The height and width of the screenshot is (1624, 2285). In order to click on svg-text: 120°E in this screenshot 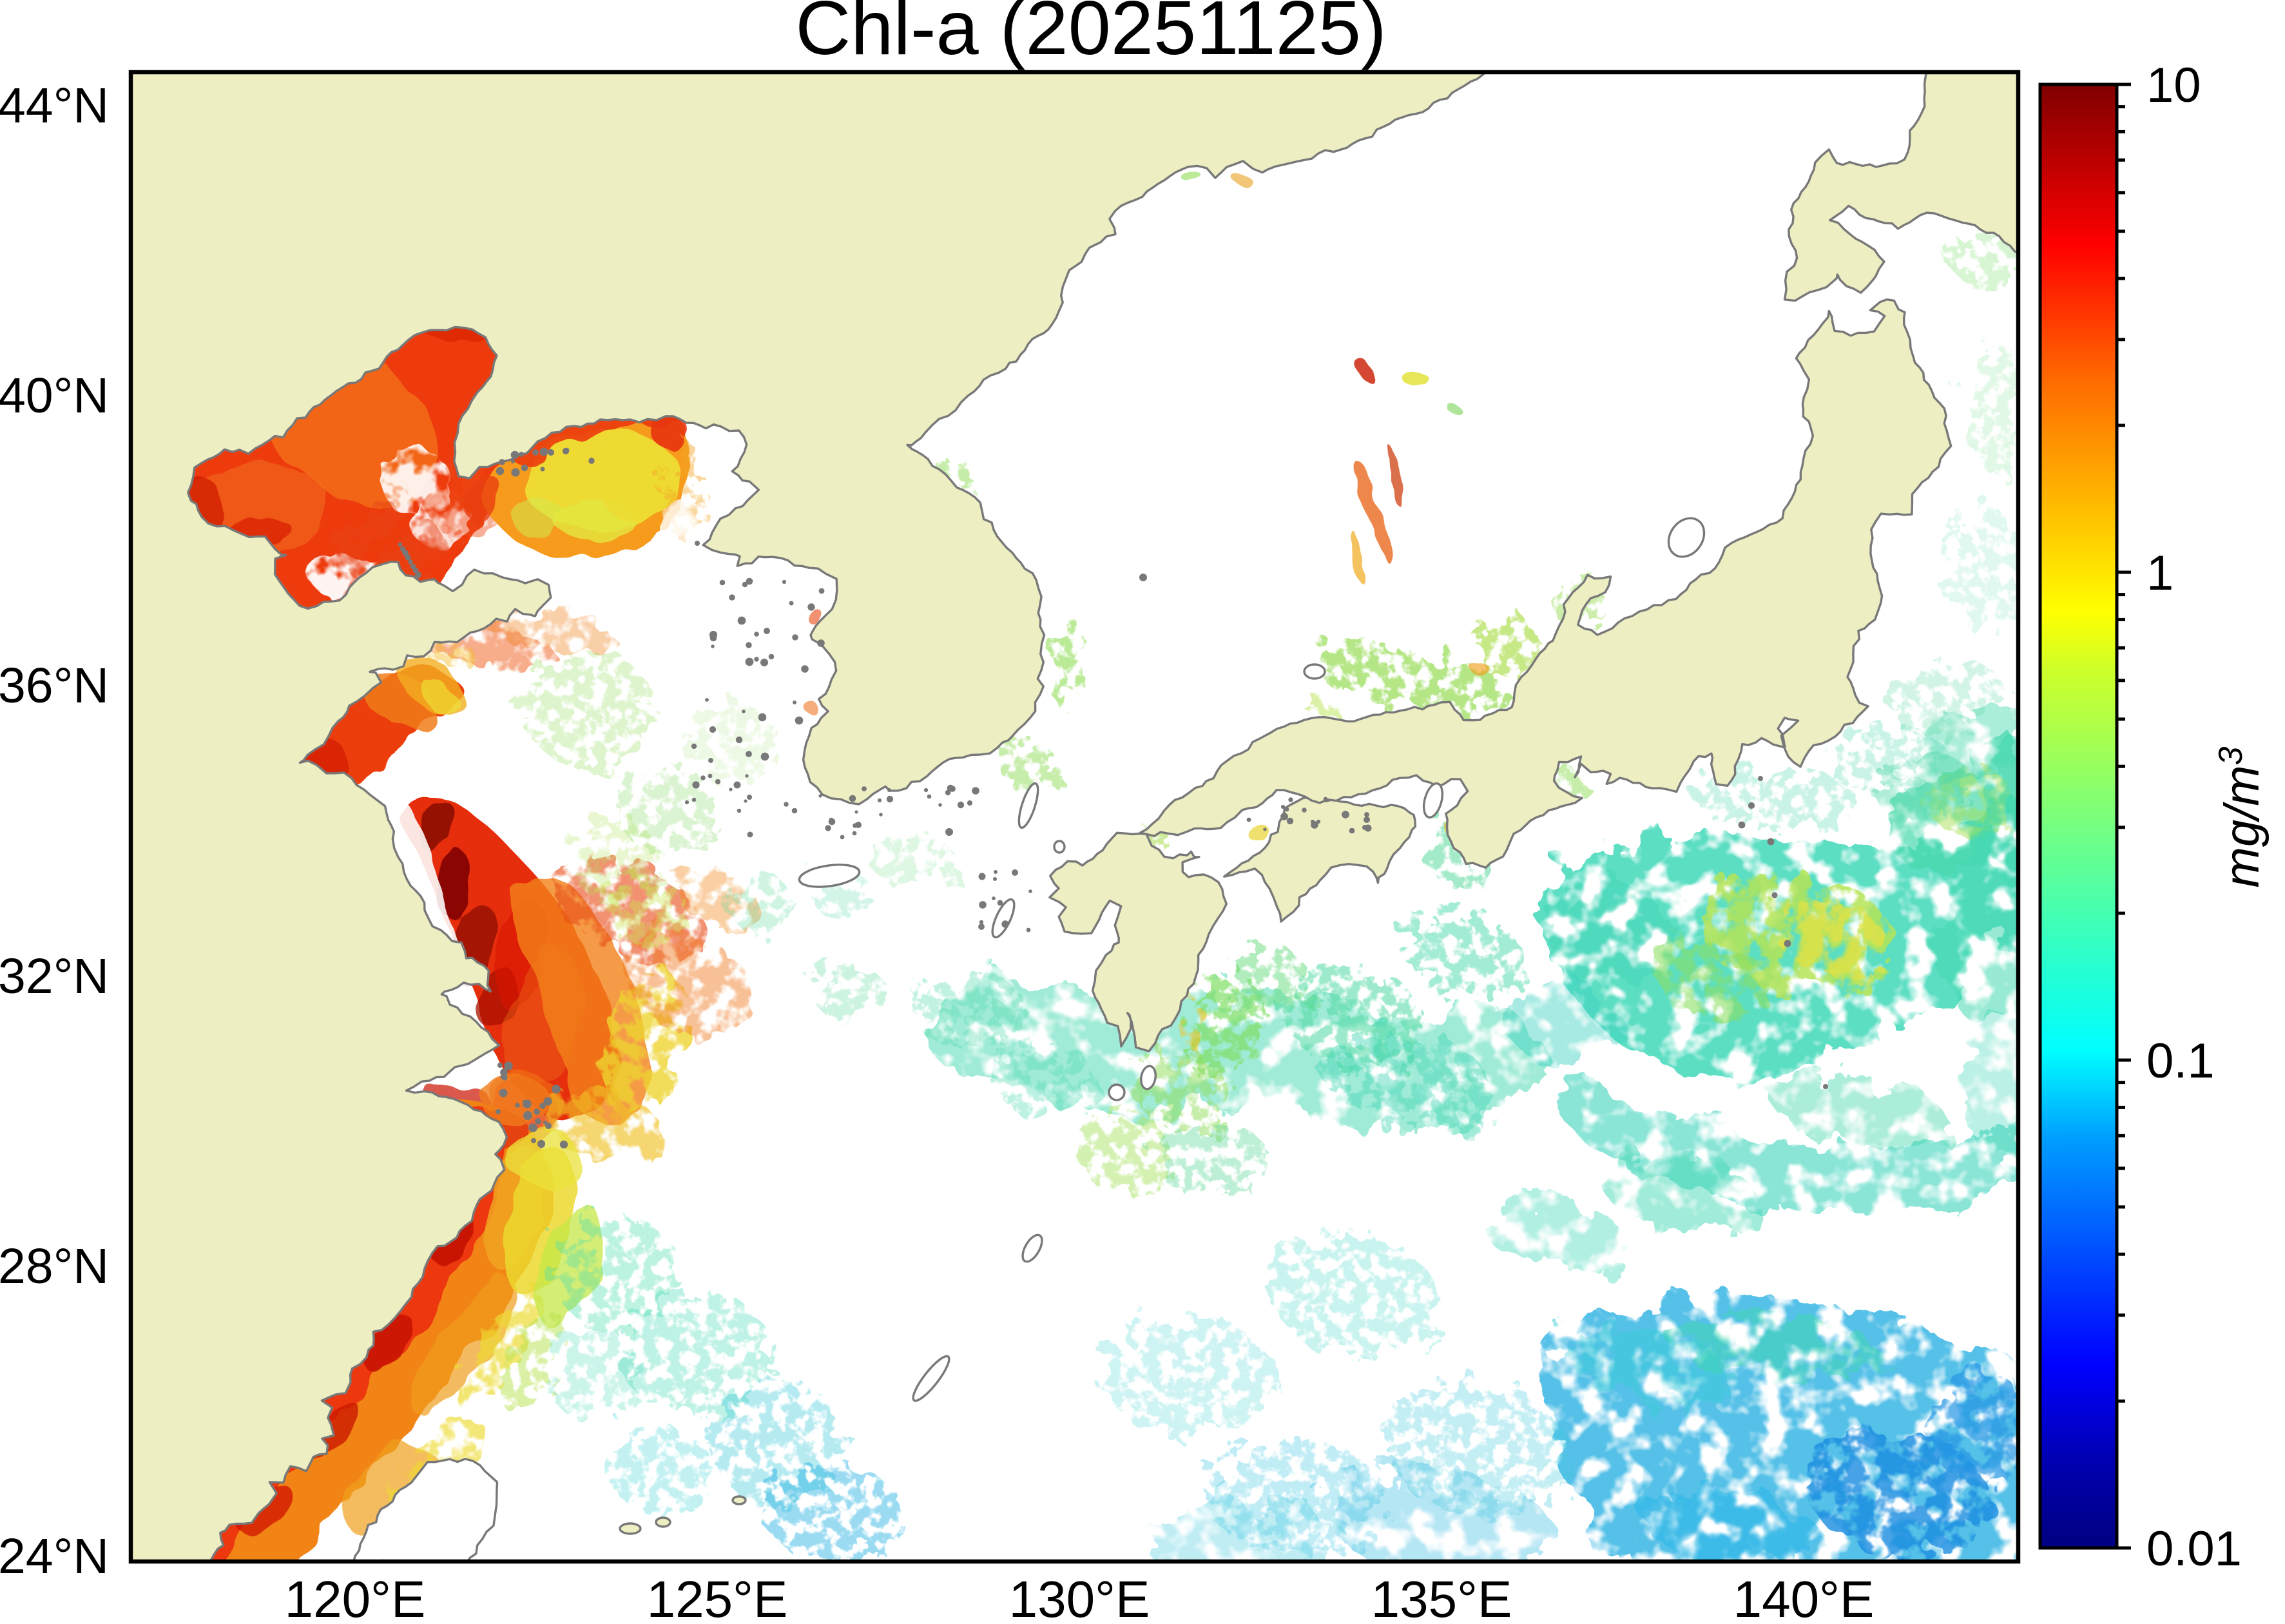, I will do `click(355, 1597)`.